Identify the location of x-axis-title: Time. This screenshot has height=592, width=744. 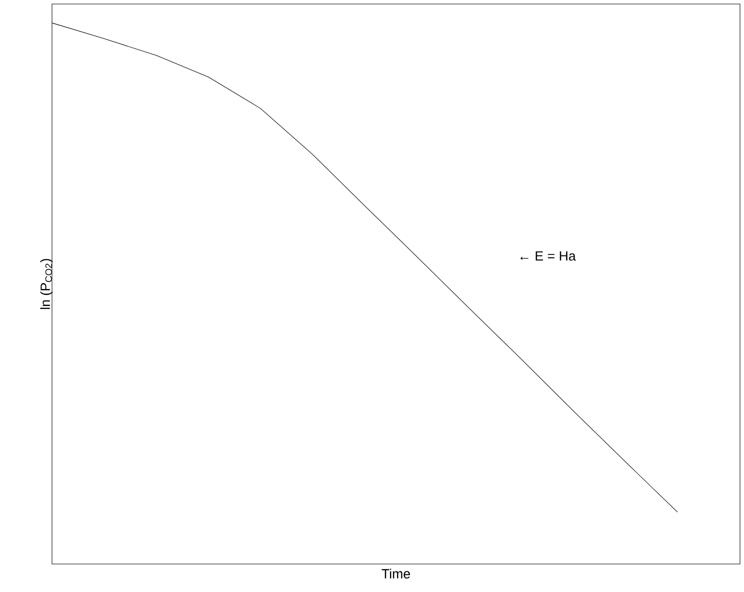
(396, 573).